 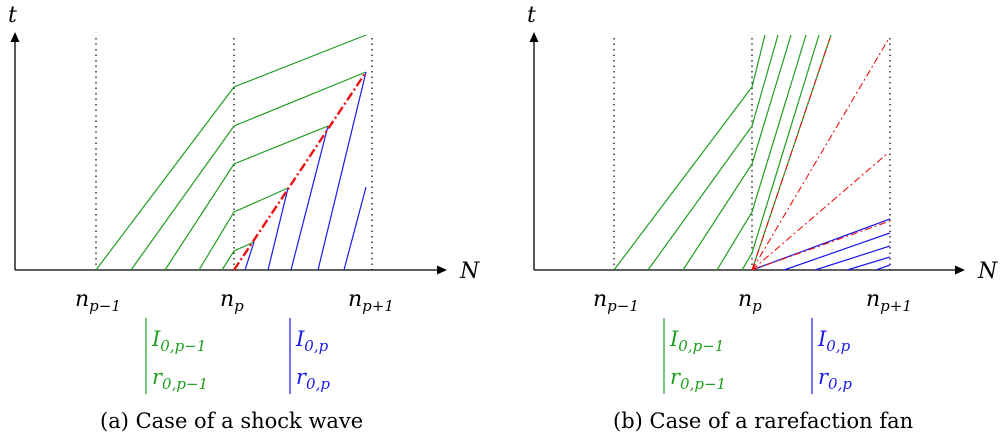 I want to click on legend-right-a-1: I0,p, so click(x=312, y=341).